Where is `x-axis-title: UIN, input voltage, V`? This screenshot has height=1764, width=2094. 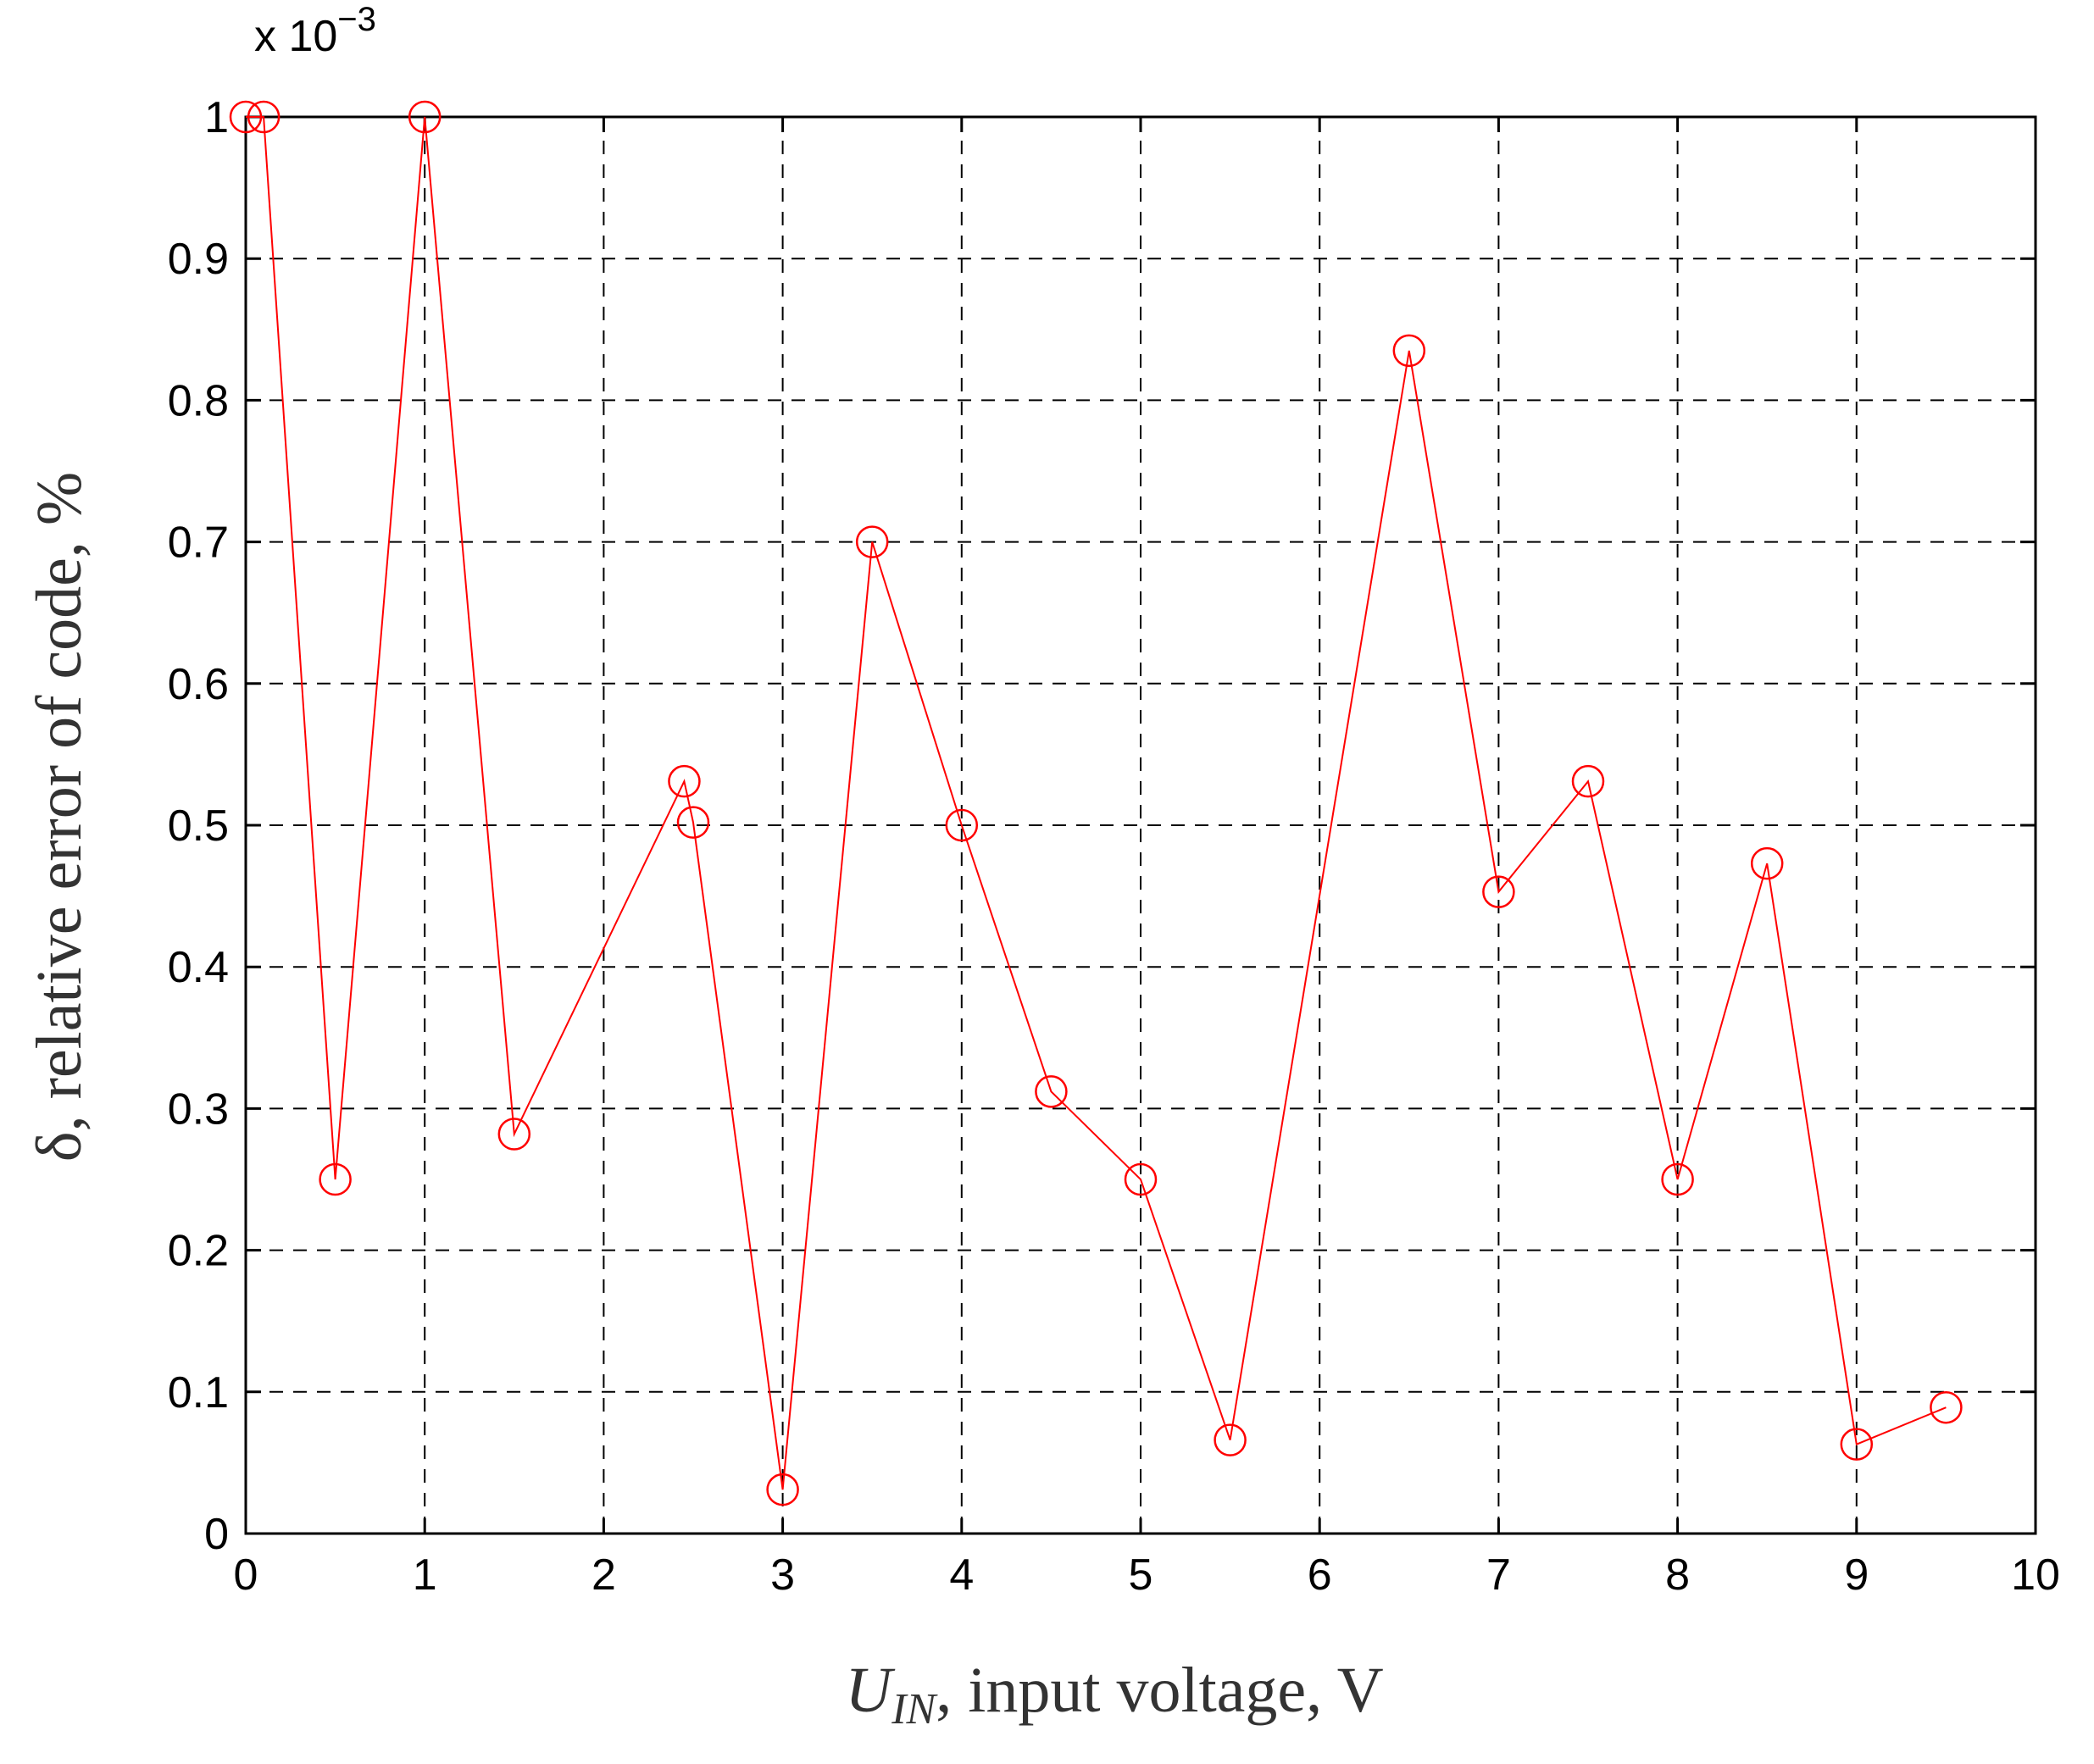 x-axis-title: UIN, input voltage, V is located at coordinates (1114, 1694).